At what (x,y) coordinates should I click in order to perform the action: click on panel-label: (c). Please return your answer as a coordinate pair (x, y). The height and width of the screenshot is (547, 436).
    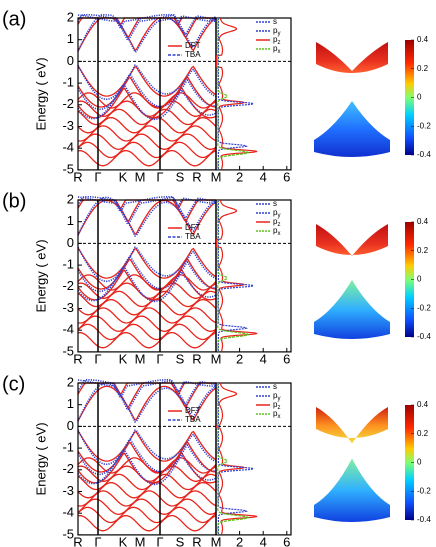
    Looking at the image, I should click on (13, 384).